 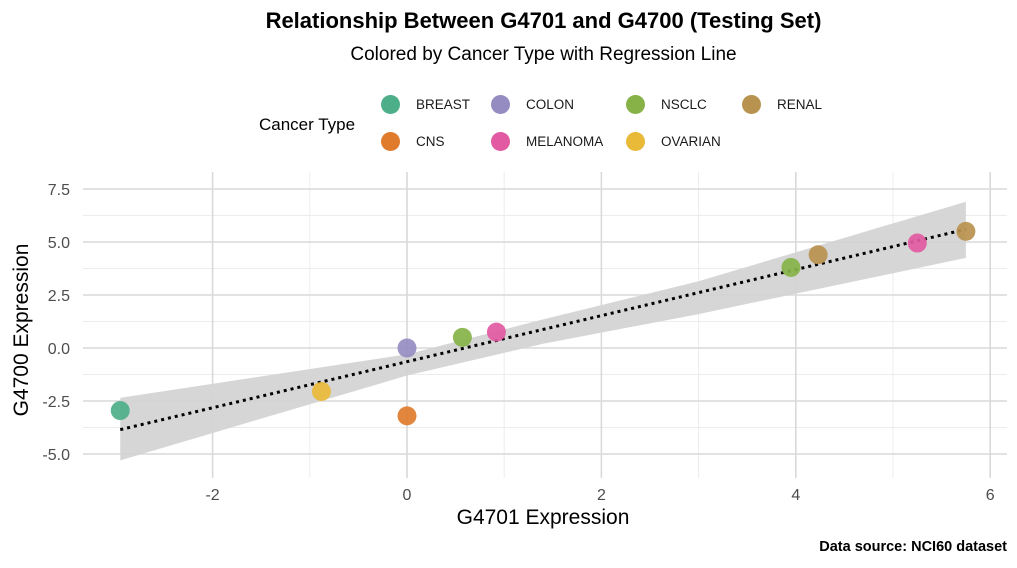 What do you see at coordinates (795, 495) in the screenshot?
I see `x-tick-label: 4` at bounding box center [795, 495].